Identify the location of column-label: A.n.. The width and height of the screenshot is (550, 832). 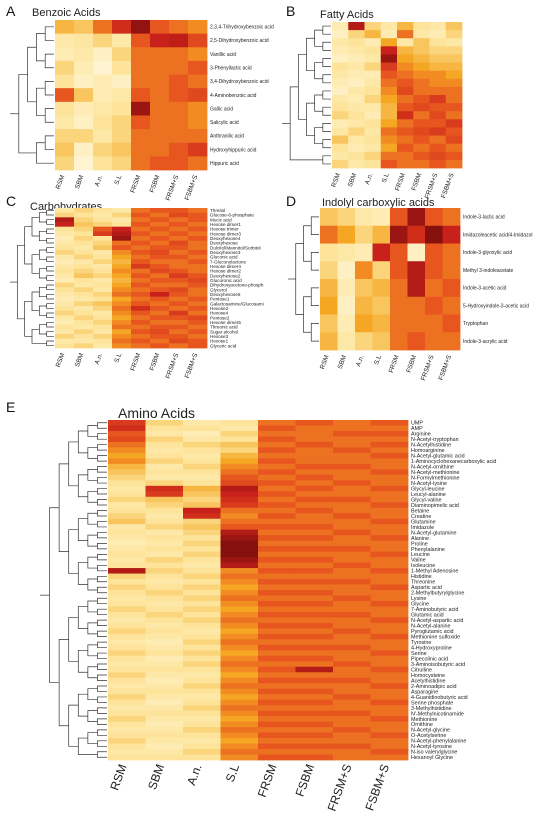
(99, 358).